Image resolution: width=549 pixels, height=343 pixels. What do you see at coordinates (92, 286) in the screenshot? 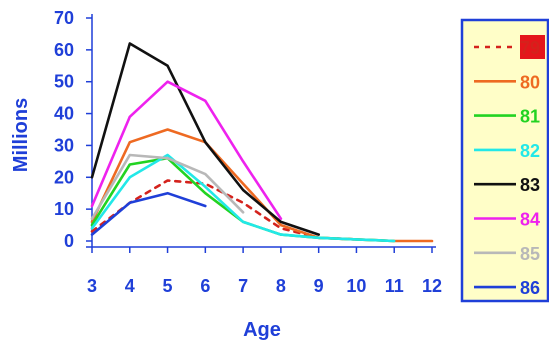
I see `x-tick-label: 3` at bounding box center [92, 286].